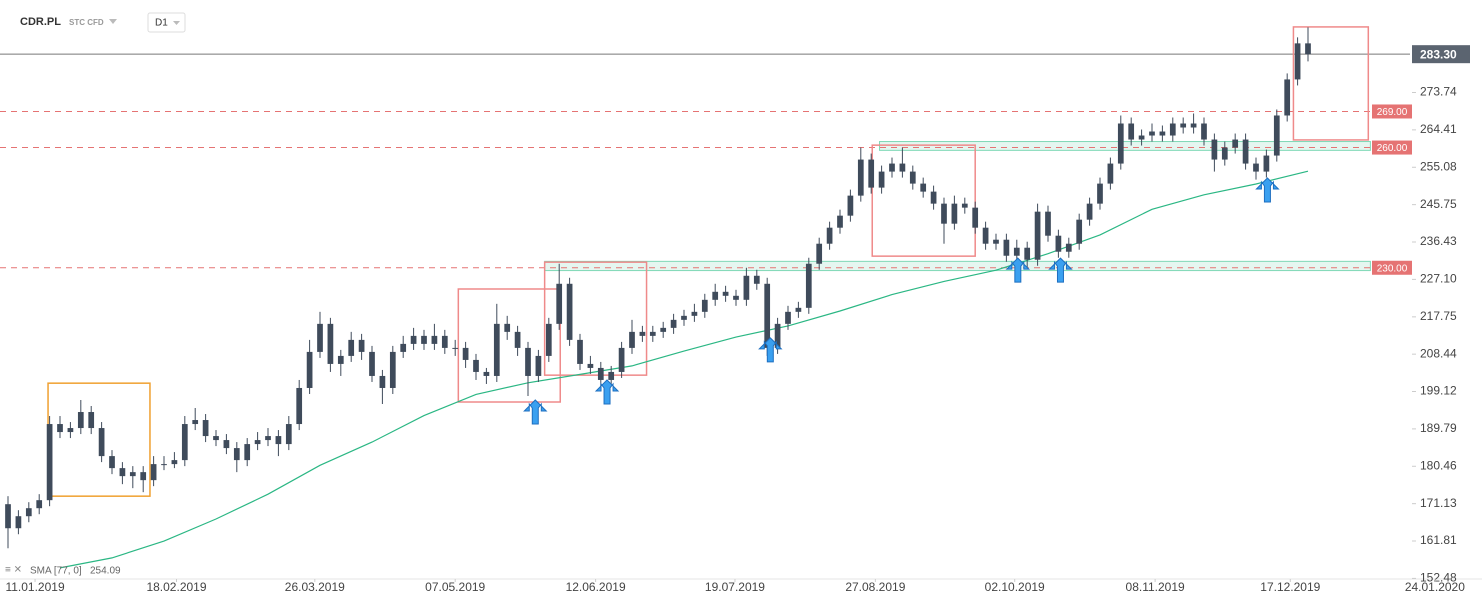 The height and width of the screenshot is (604, 1482). I want to click on x-tick-label: 18.02.2019, so click(176, 587).